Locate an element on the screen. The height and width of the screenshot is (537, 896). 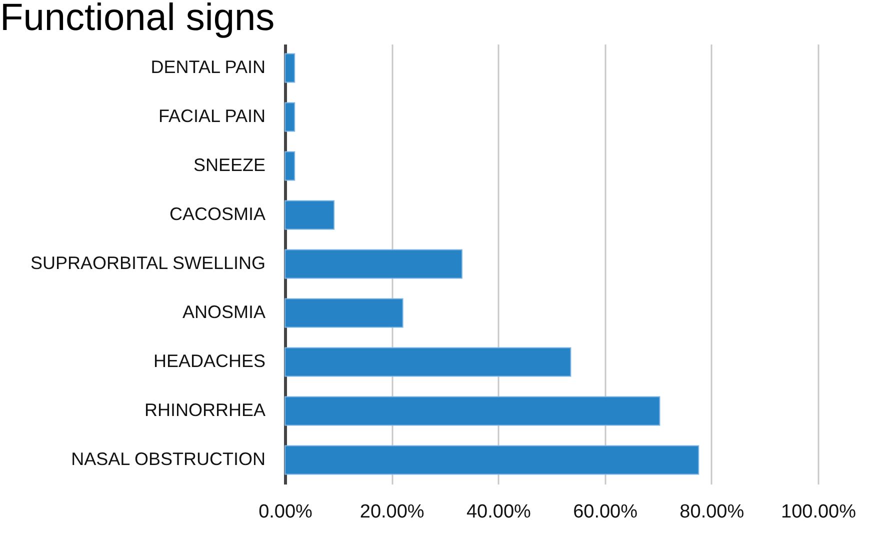
y-tick-label: SNEEZE is located at coordinates (229, 165).